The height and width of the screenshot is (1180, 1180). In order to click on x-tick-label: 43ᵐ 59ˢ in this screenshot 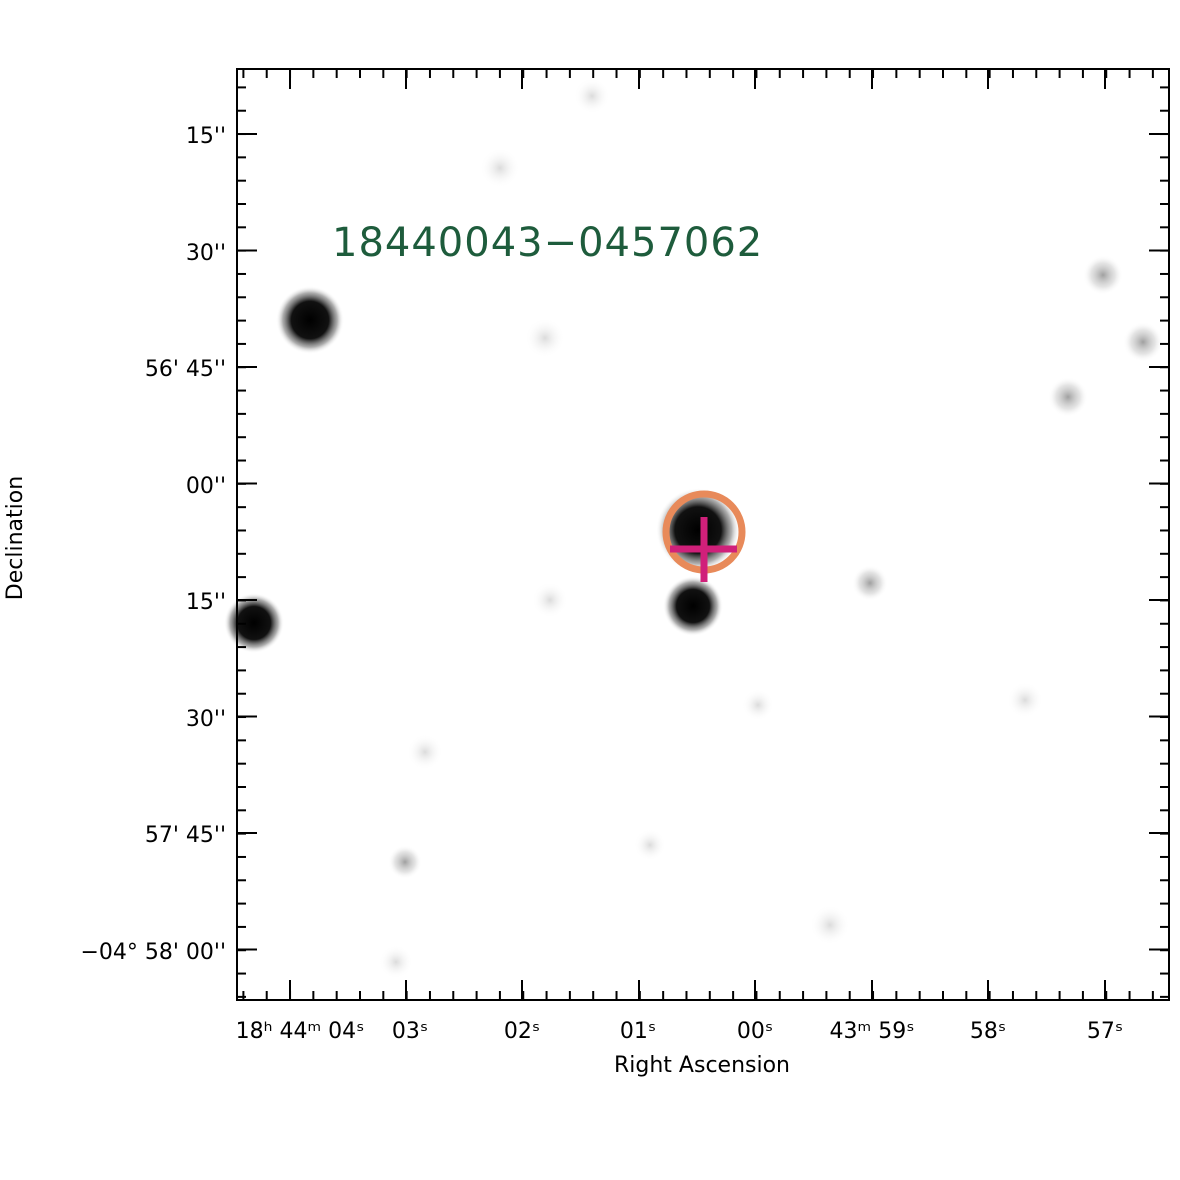, I will do `click(872, 1031)`.